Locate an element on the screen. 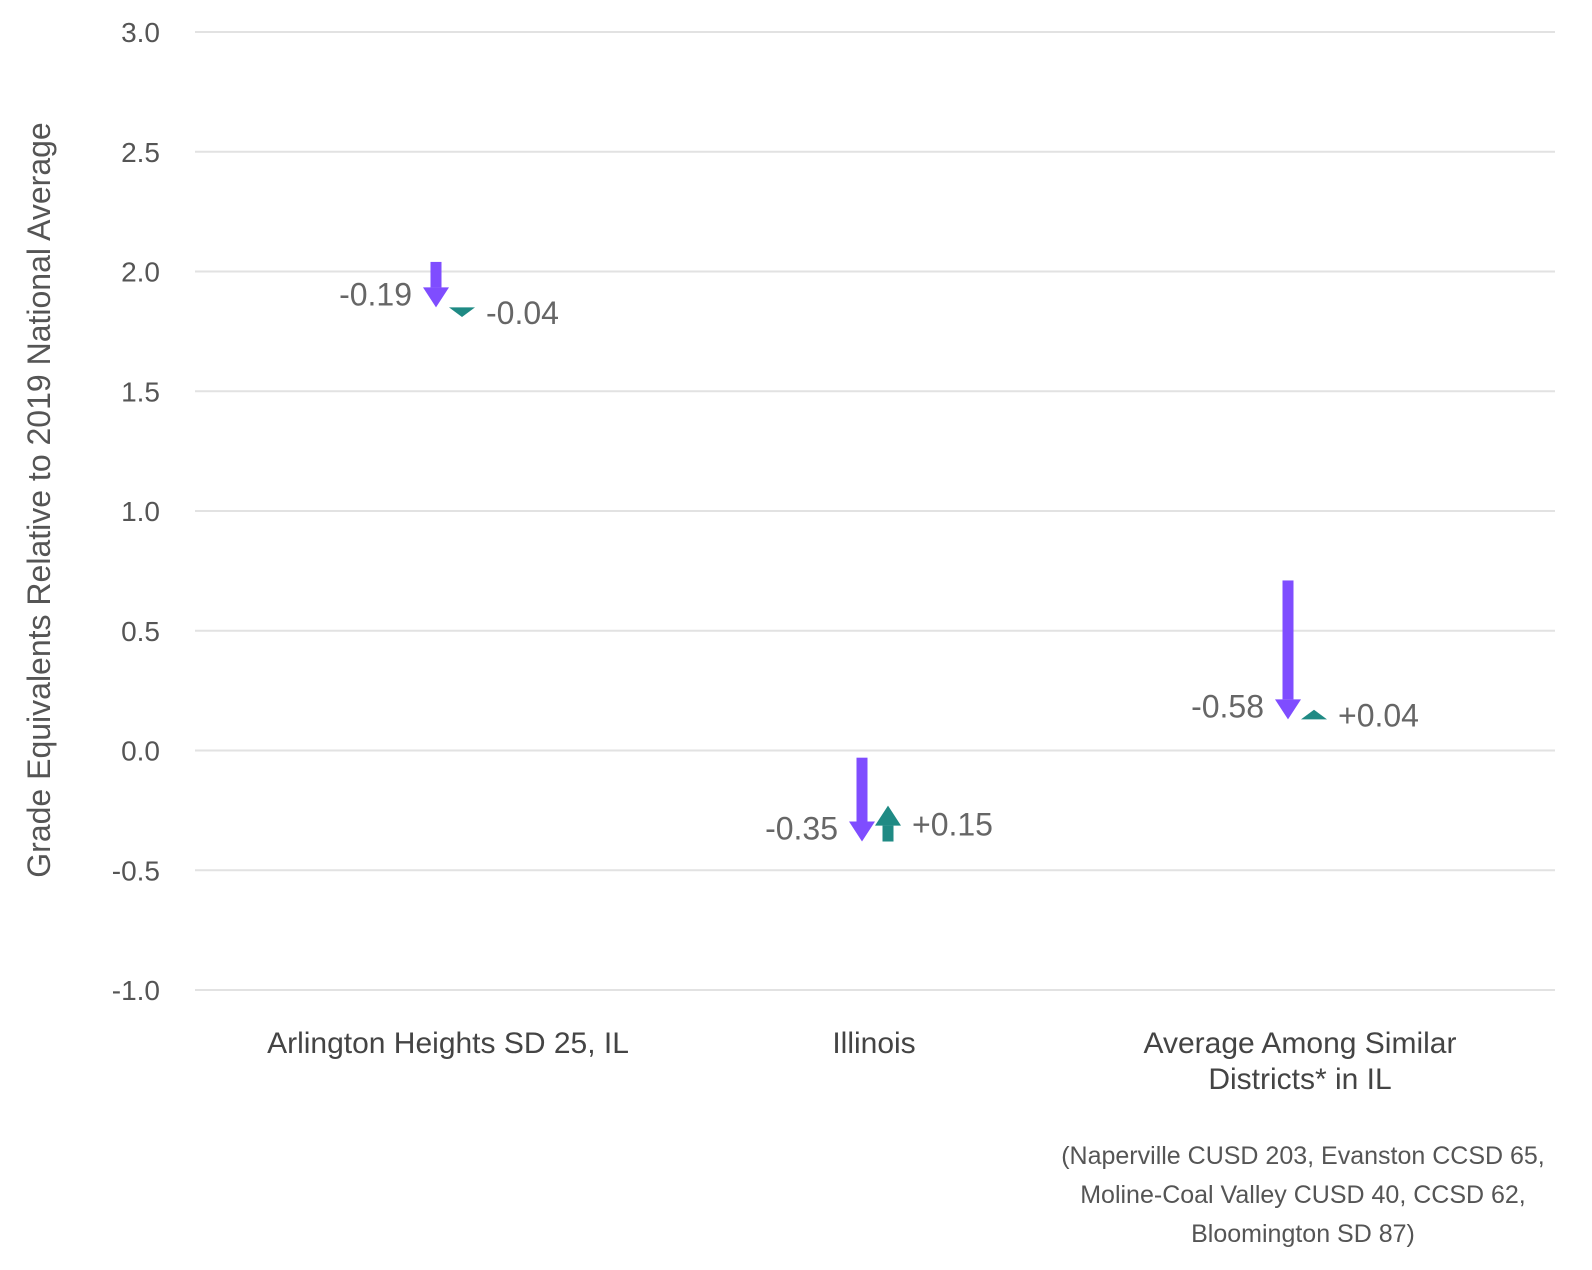 This screenshot has height=1270, width=1592. x-category-label: Illinois is located at coordinates (873, 1043).